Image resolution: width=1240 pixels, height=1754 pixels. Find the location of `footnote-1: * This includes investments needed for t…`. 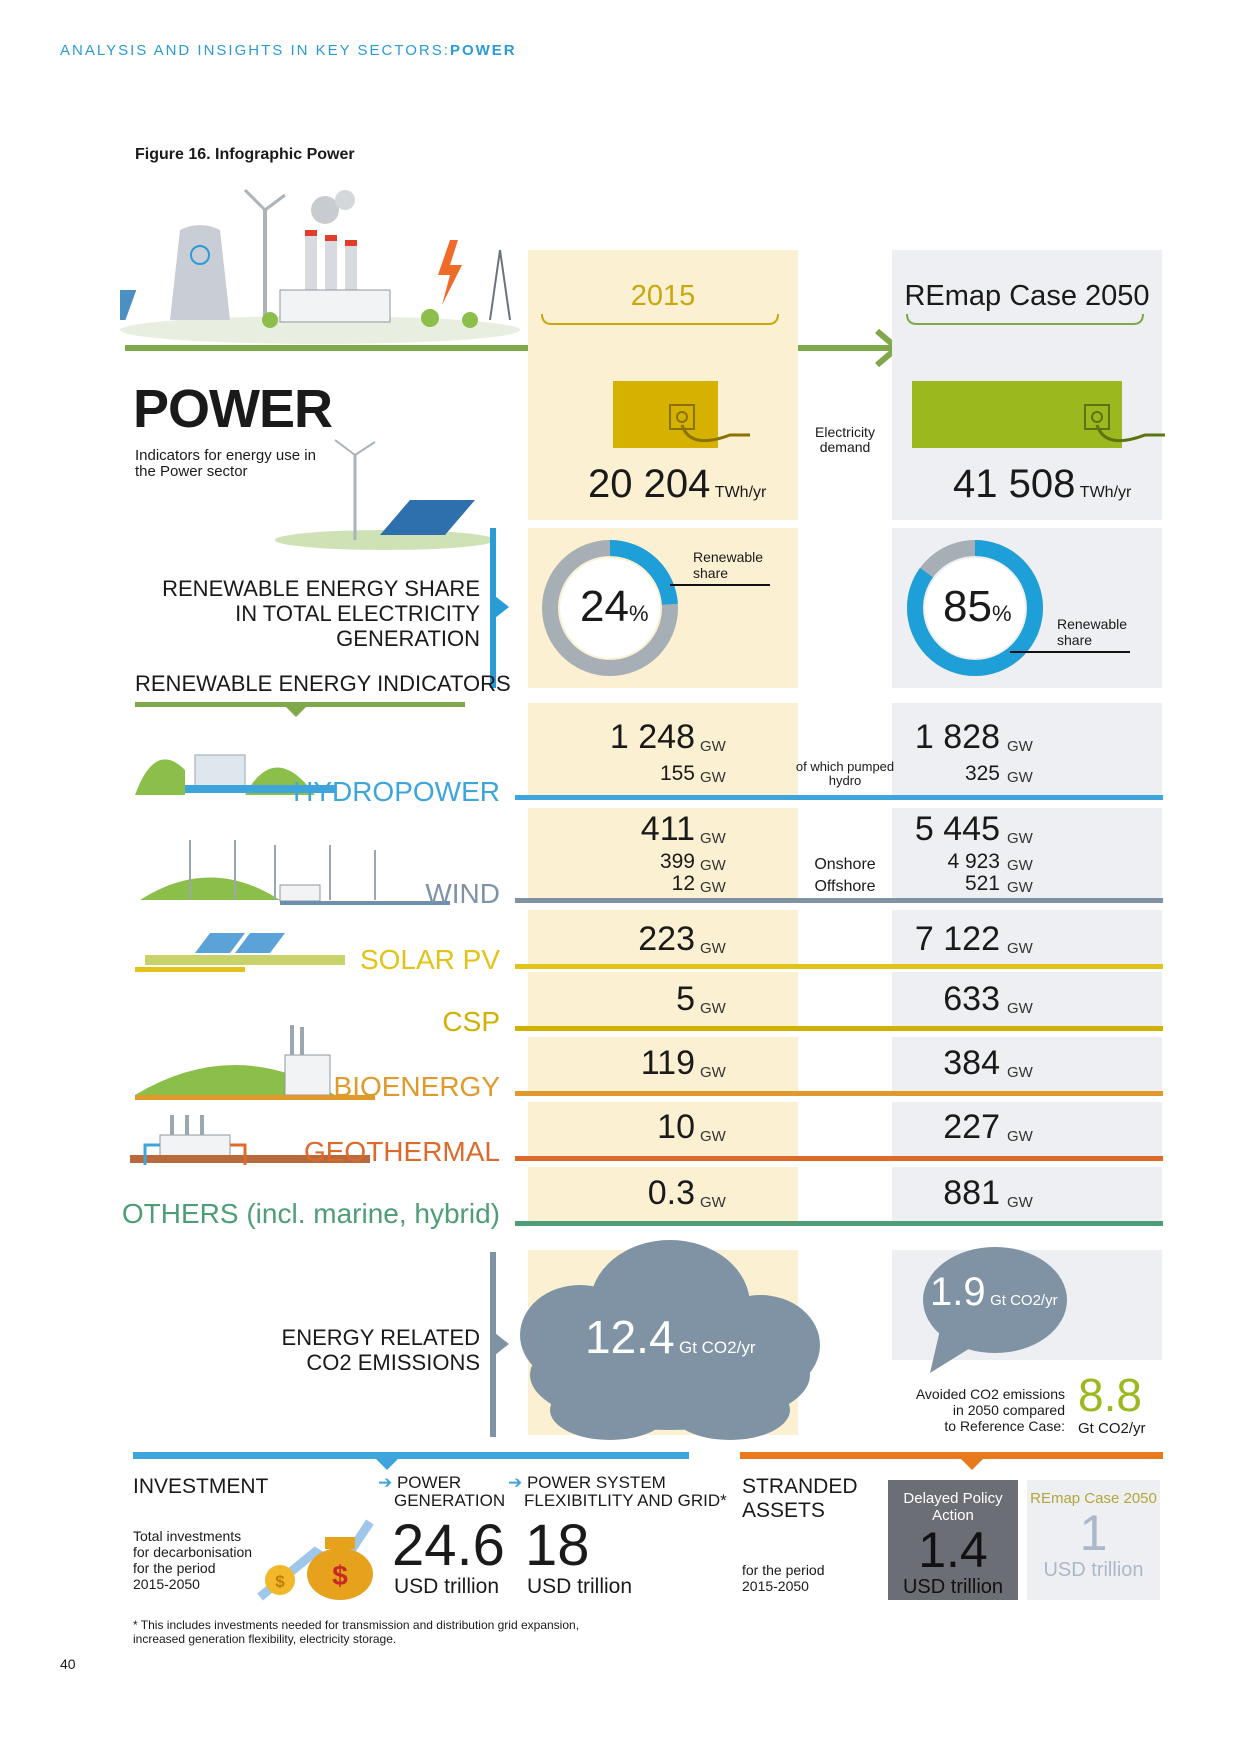

footnote-1: * This includes investments needed for t… is located at coordinates (356, 1625).